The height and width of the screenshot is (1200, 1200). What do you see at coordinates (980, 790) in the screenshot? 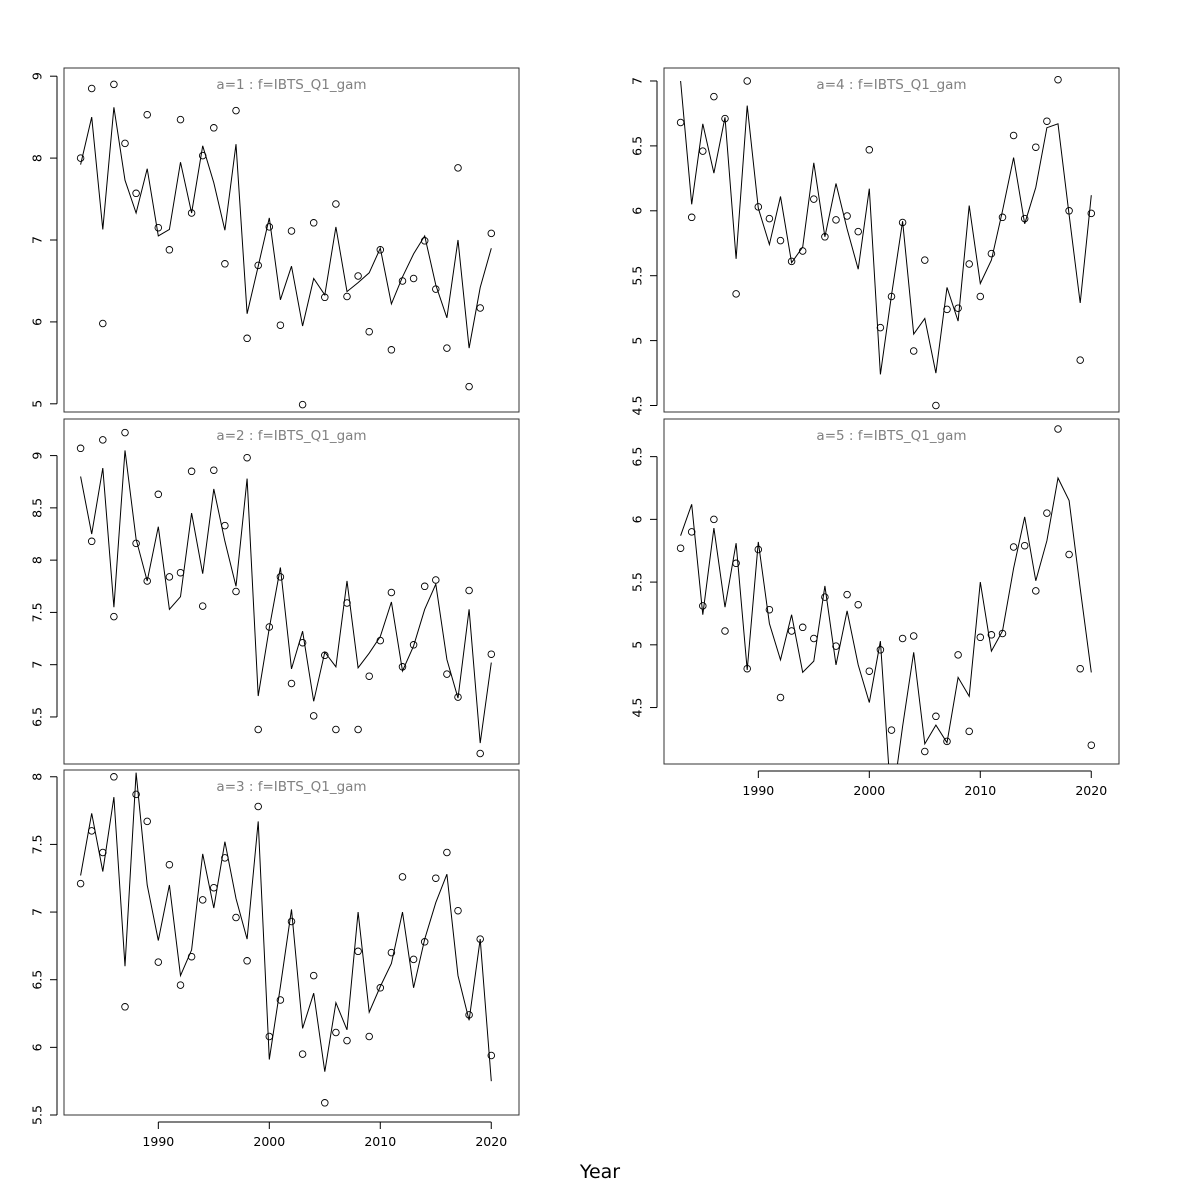
I see `x-tick-label: 2010` at bounding box center [980, 790].